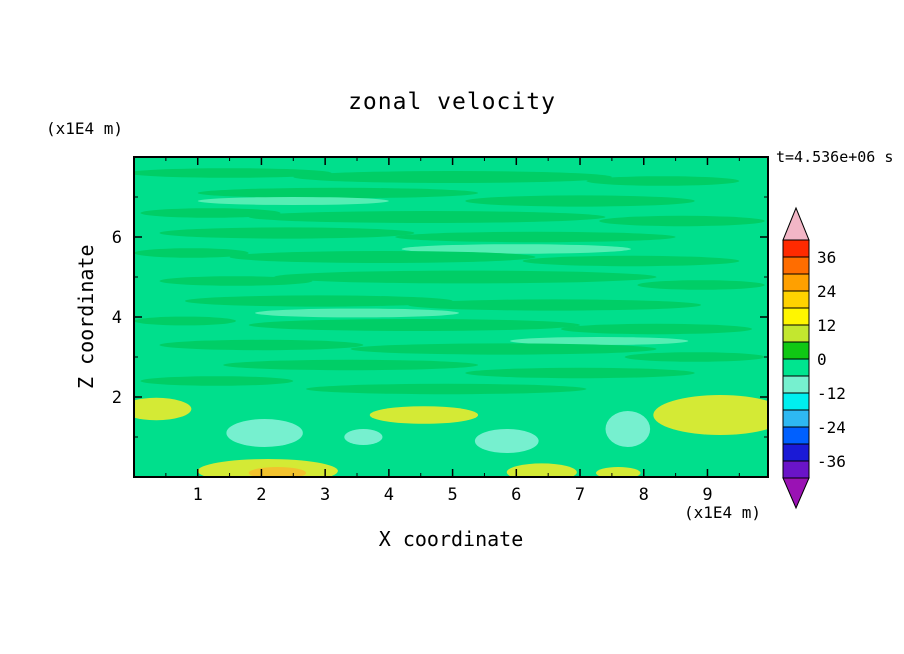 The image size is (904, 654). Describe the element at coordinates (198, 495) in the screenshot. I see `x-tick-label: 1` at that location.